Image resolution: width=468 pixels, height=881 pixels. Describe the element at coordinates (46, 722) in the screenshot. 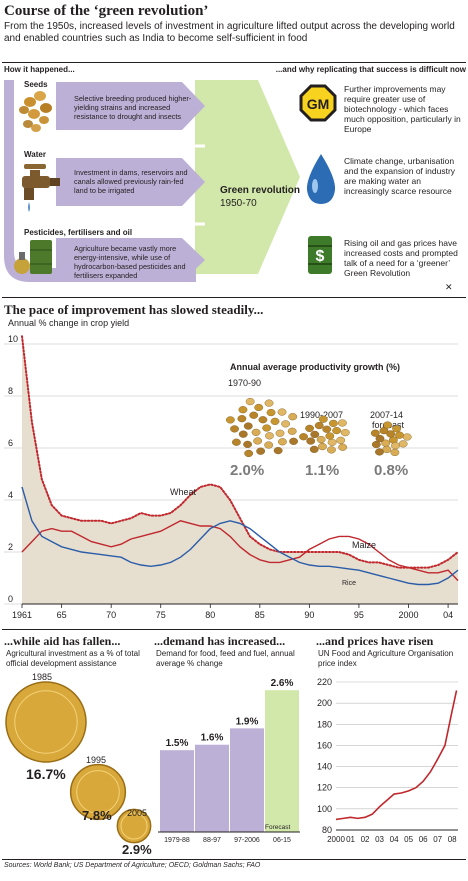

I see `coin-1985` at that location.